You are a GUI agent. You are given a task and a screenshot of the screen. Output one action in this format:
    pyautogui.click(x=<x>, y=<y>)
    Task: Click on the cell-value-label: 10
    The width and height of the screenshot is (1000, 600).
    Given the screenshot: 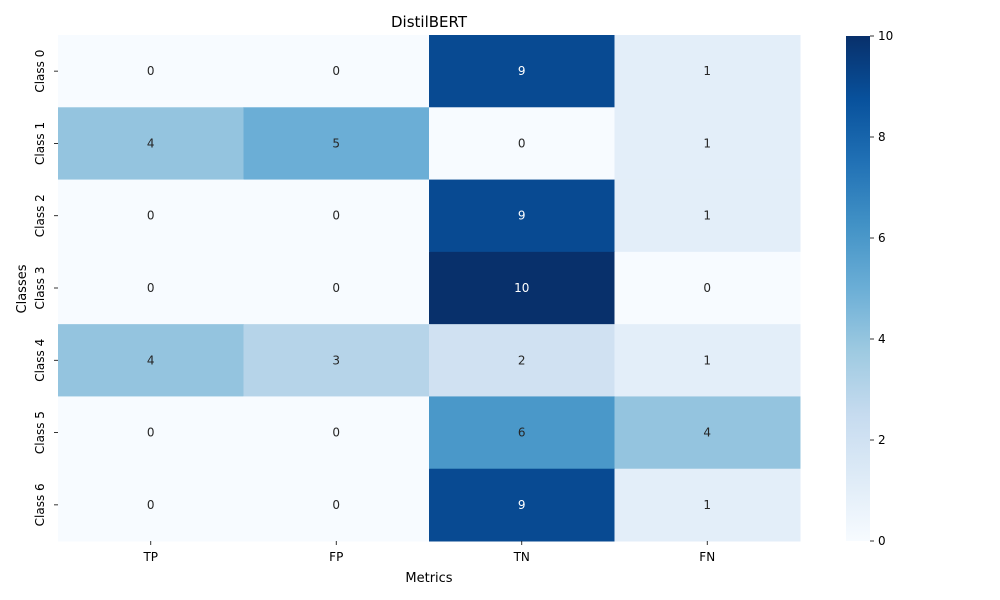 What is the action you would take?
    pyautogui.click(x=521, y=288)
    